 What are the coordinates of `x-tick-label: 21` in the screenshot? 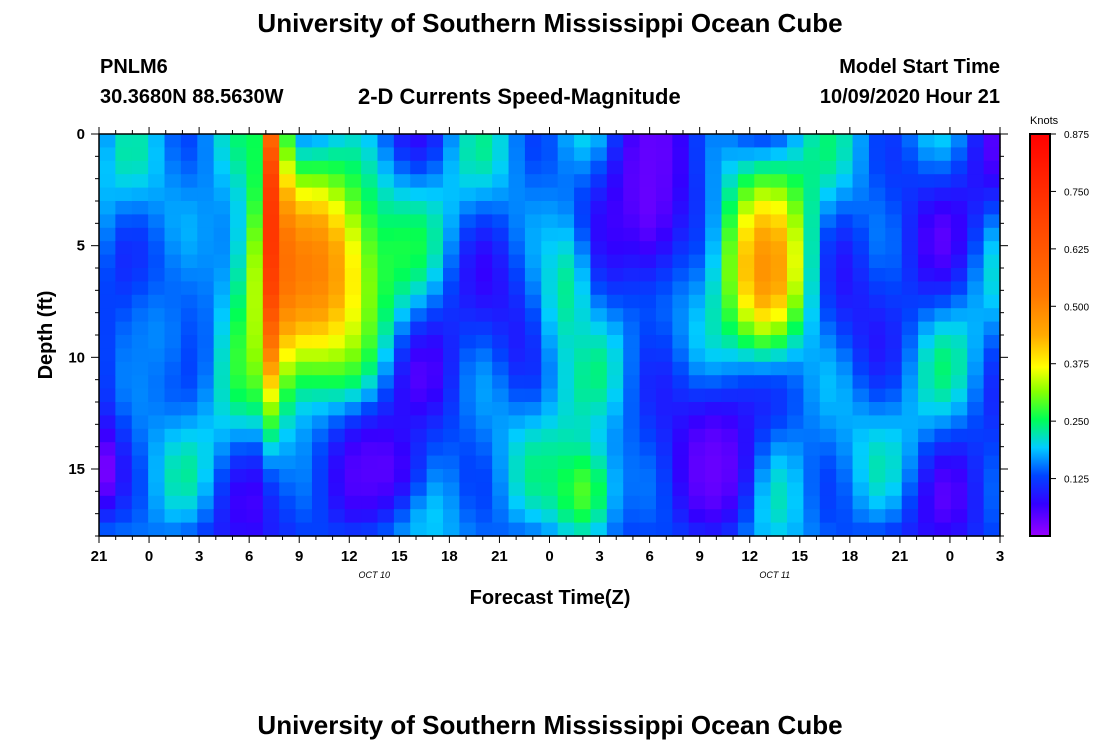 It's located at (900, 556).